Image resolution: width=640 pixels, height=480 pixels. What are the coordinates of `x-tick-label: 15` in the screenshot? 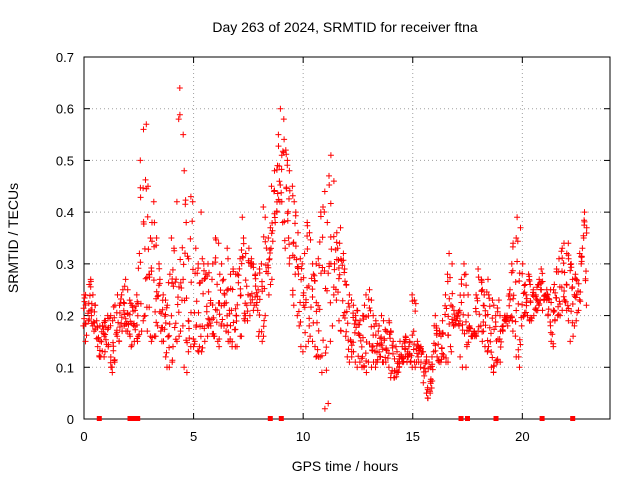 It's located at (413, 436).